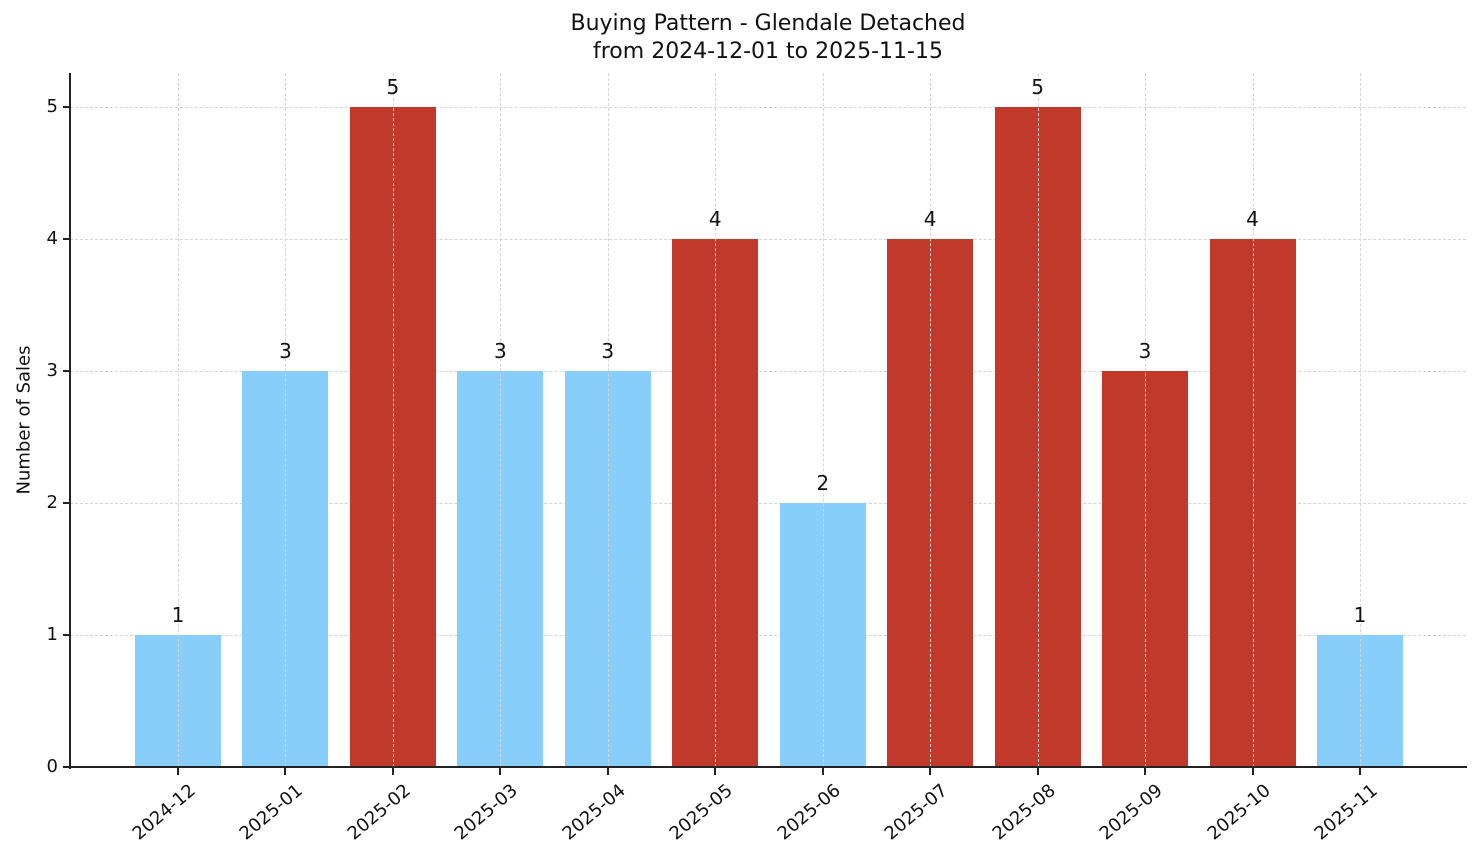 The height and width of the screenshot is (863, 1481). What do you see at coordinates (594, 812) in the screenshot?
I see `x-tick-label: 2025-04` at bounding box center [594, 812].